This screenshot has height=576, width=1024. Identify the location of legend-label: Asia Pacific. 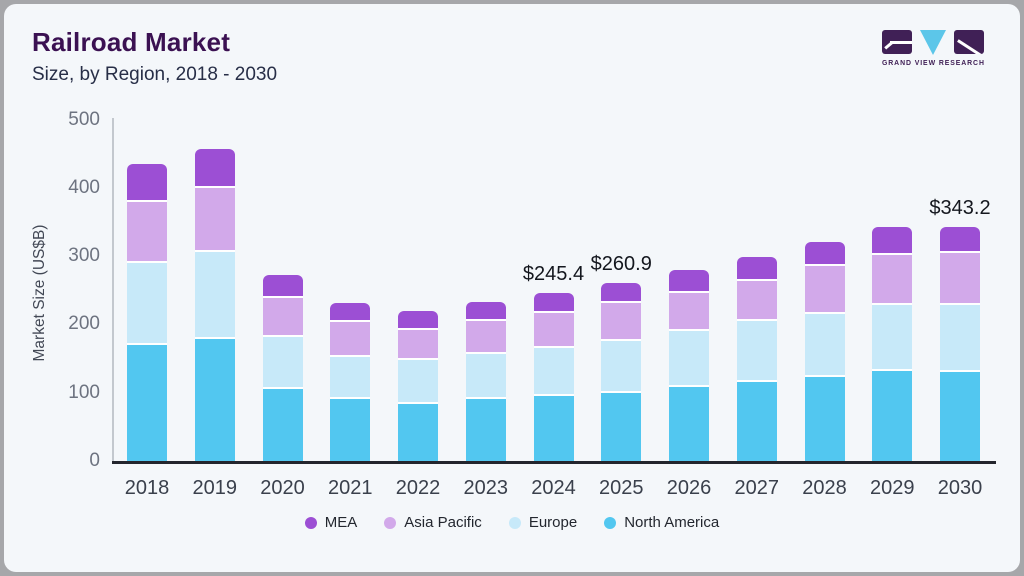
(443, 522).